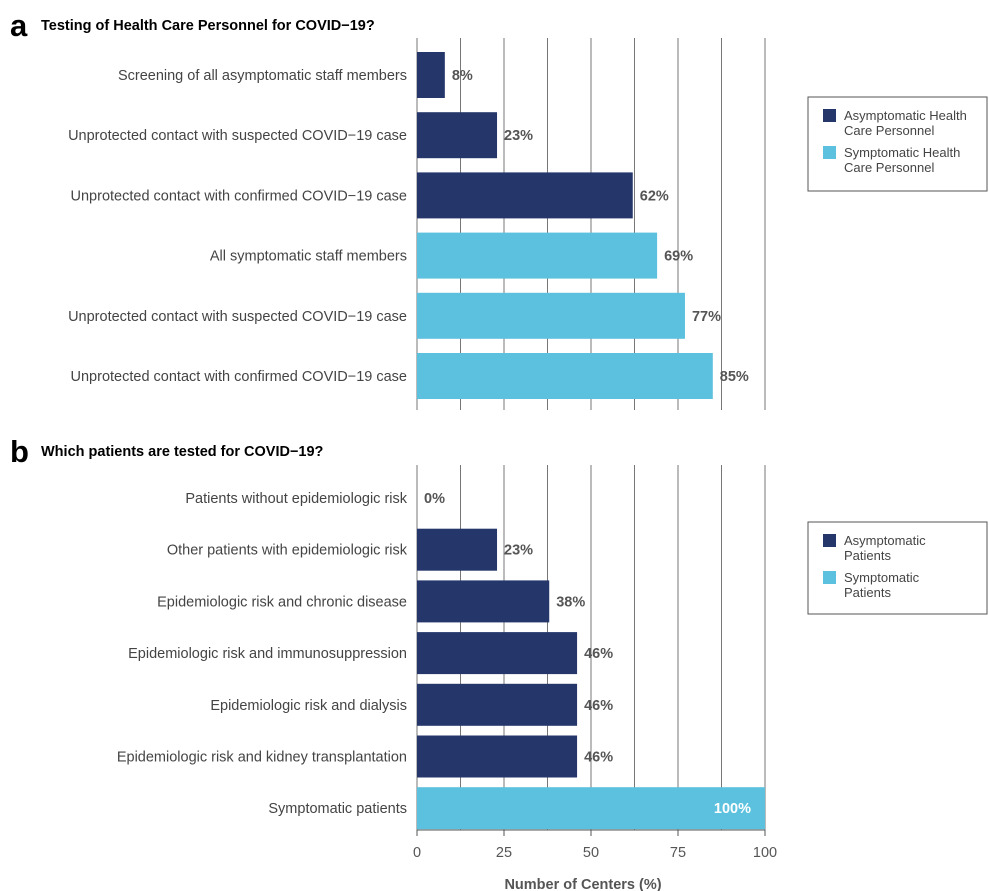  Describe the element at coordinates (267, 654) in the screenshot. I see `category-label: Epidemiologic risk and immunosuppression` at that location.